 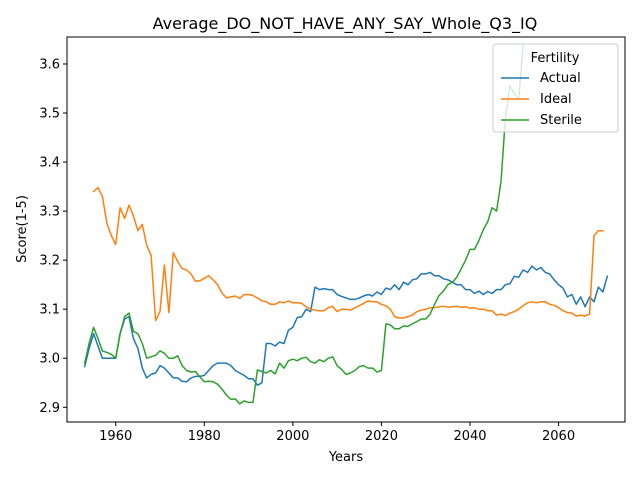 What do you see at coordinates (49, 359) in the screenshot?
I see `y-tick-label: 3.0` at bounding box center [49, 359].